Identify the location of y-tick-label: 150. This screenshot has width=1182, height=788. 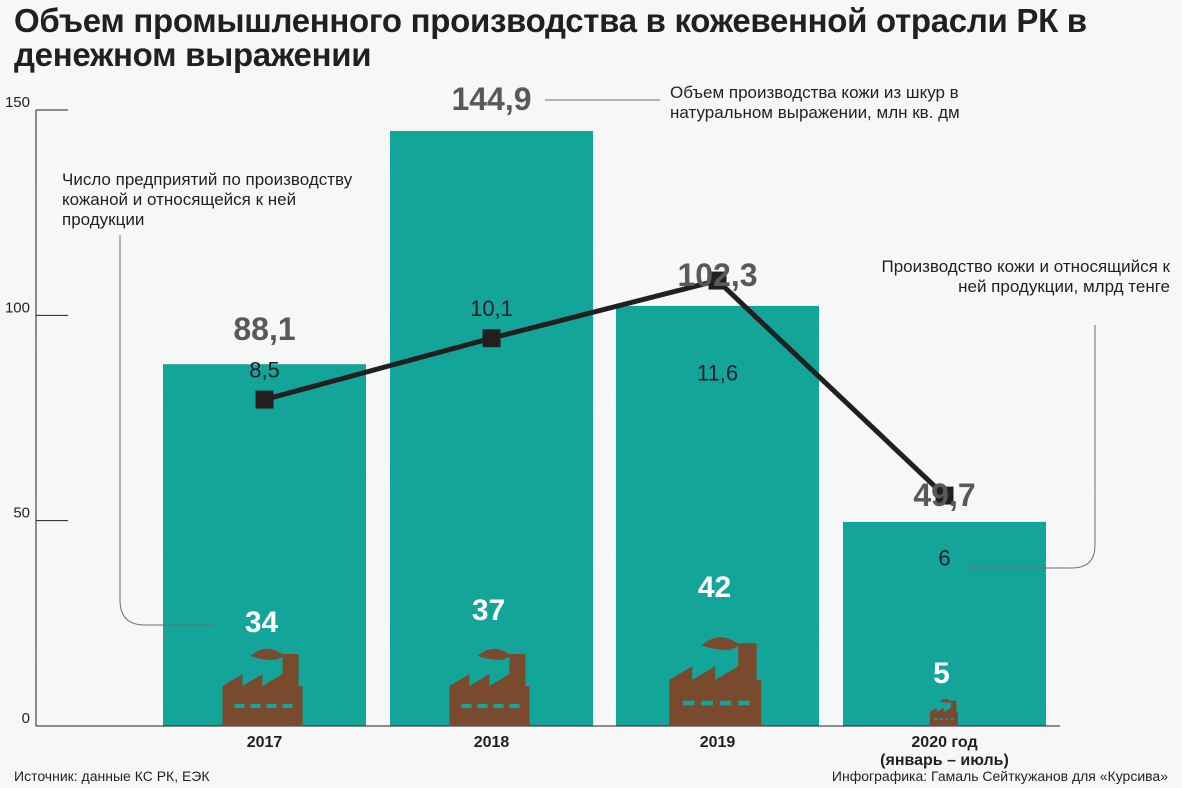
(17, 102).